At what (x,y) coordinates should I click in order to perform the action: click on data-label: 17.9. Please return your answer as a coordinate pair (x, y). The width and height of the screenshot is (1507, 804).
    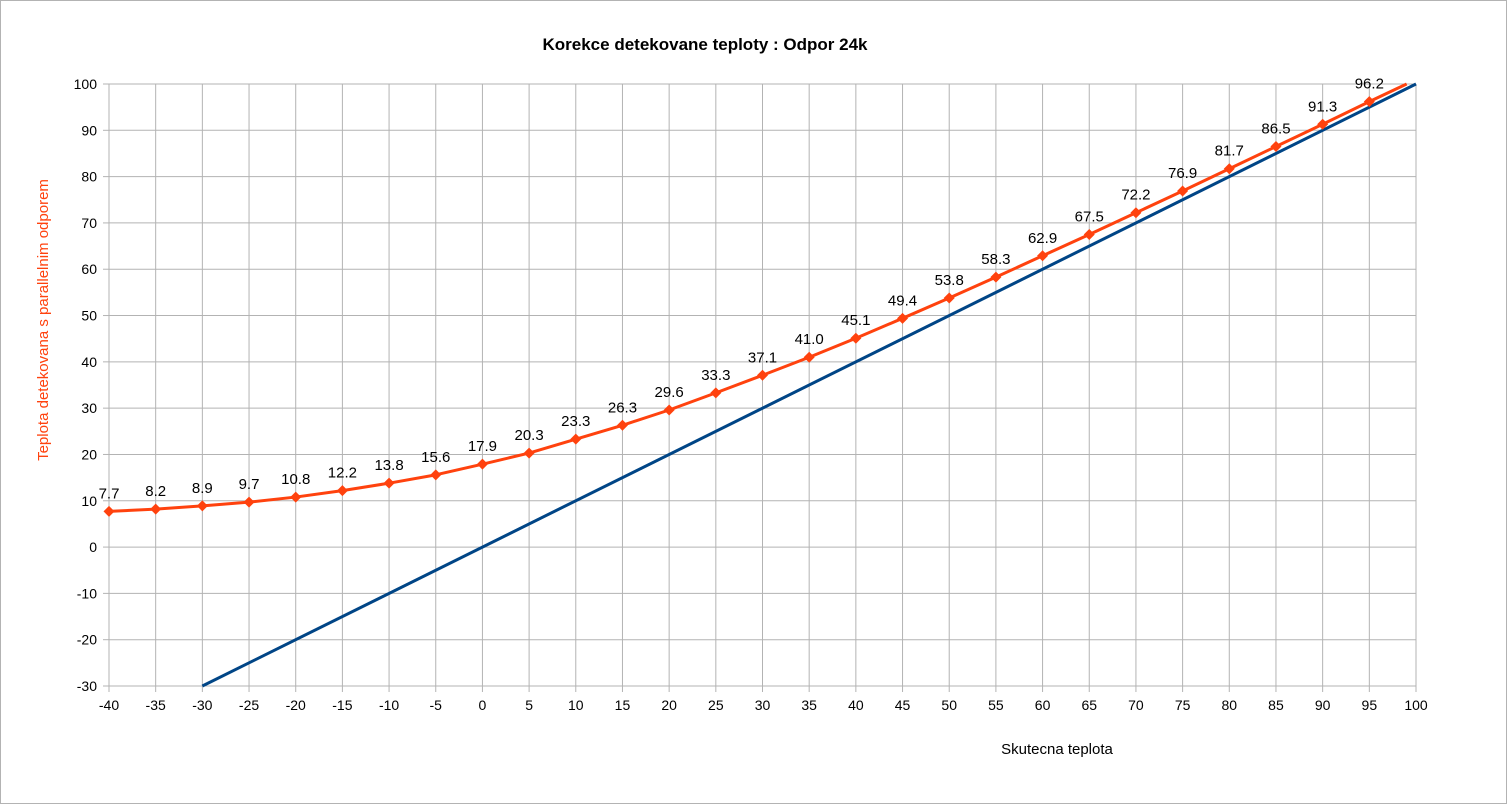
    Looking at the image, I should click on (482, 446).